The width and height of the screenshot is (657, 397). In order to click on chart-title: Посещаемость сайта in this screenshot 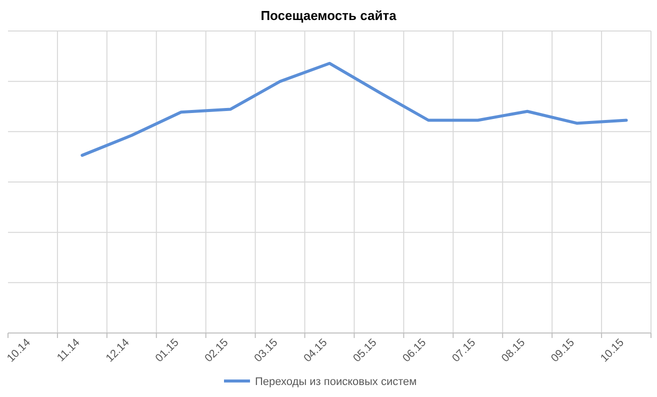, I will do `click(329, 15)`.